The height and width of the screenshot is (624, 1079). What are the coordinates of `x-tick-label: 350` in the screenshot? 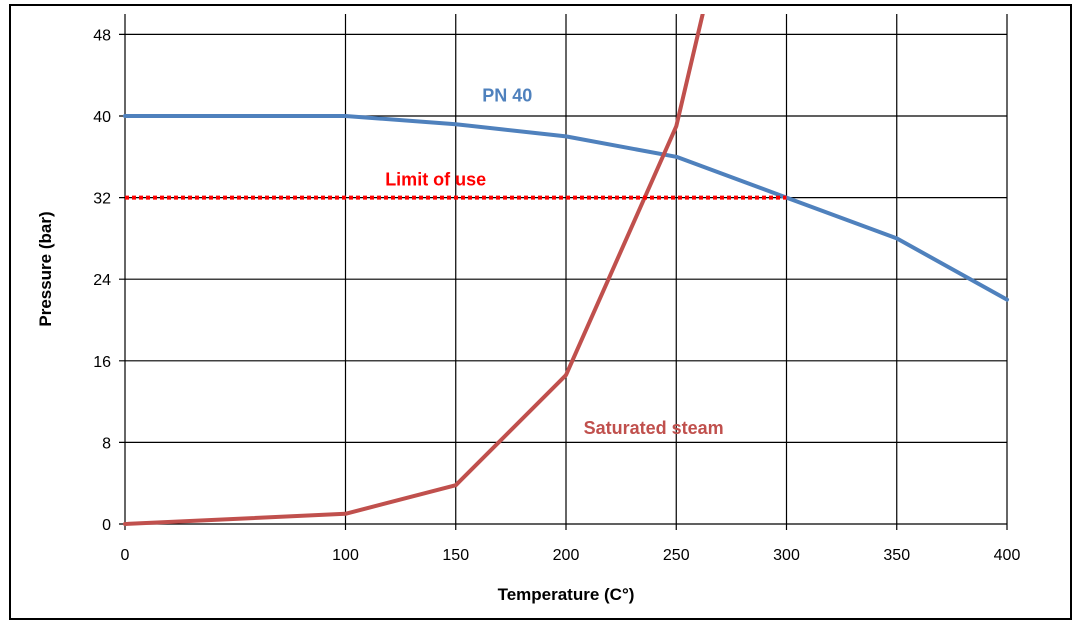 It's located at (896, 555).